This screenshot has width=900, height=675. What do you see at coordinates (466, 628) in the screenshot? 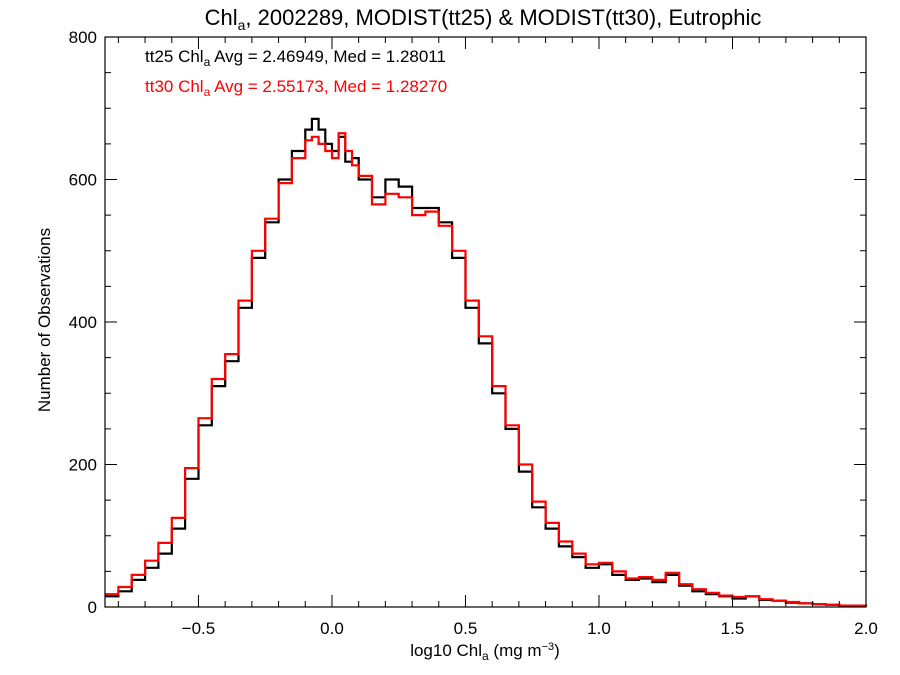
I see `x-tick-label: 0.5` at bounding box center [466, 628].